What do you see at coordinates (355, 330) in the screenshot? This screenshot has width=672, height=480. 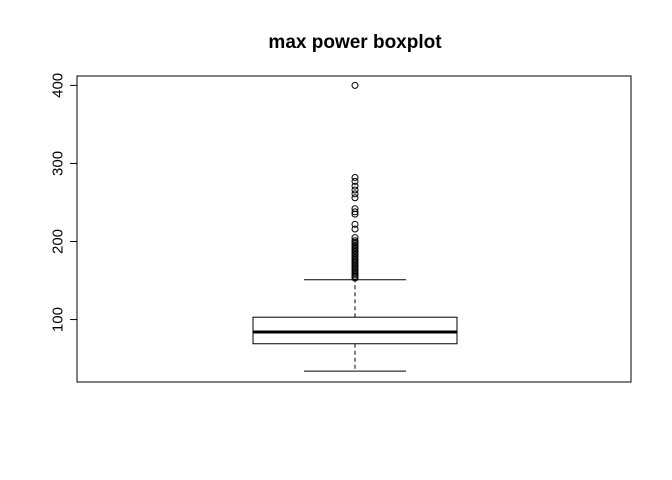 I see `iqr-box` at bounding box center [355, 330].